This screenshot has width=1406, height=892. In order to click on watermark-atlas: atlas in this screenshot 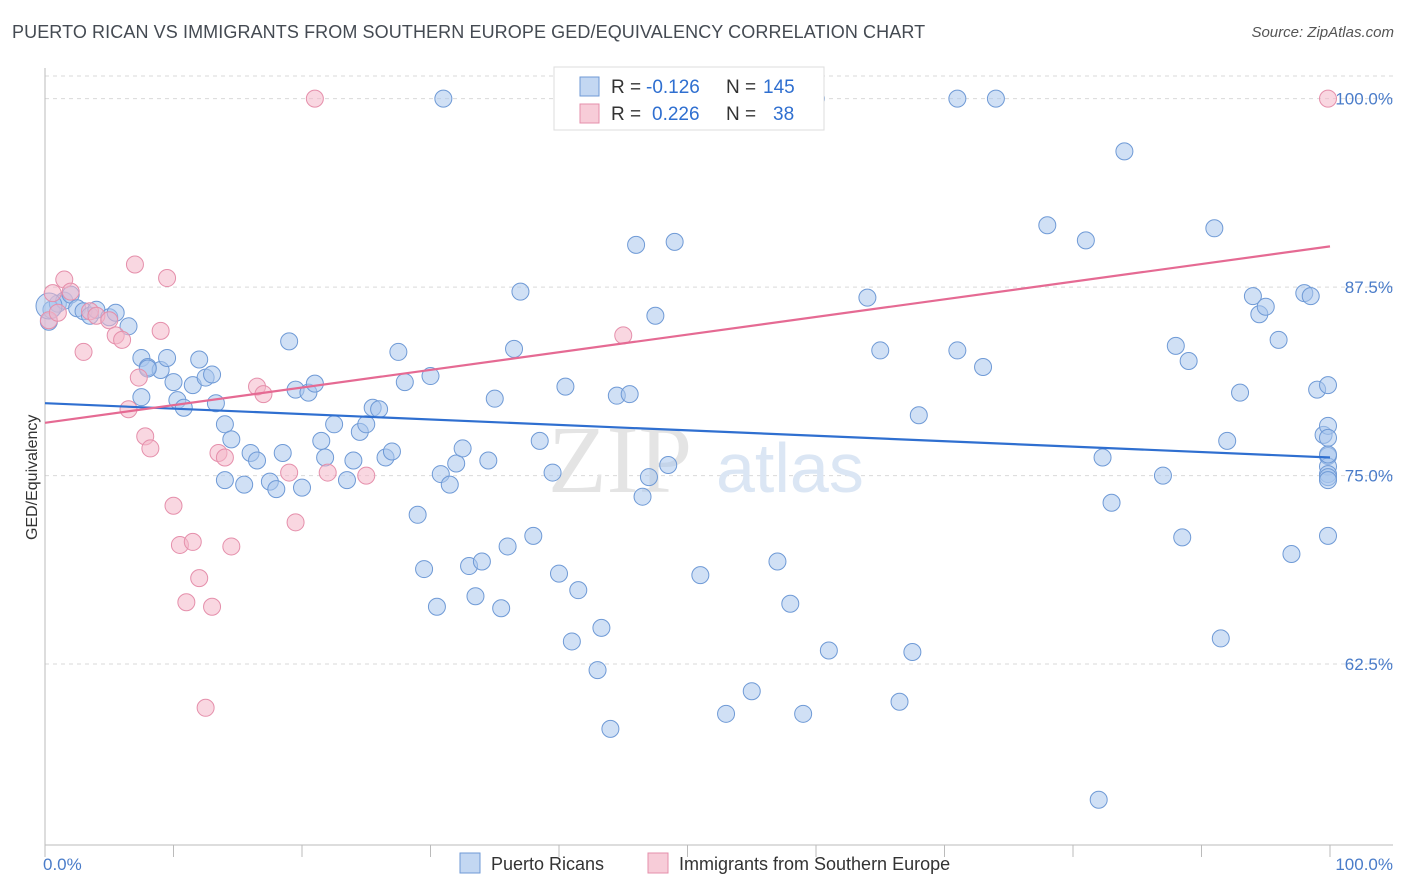, I will do `click(790, 468)`.